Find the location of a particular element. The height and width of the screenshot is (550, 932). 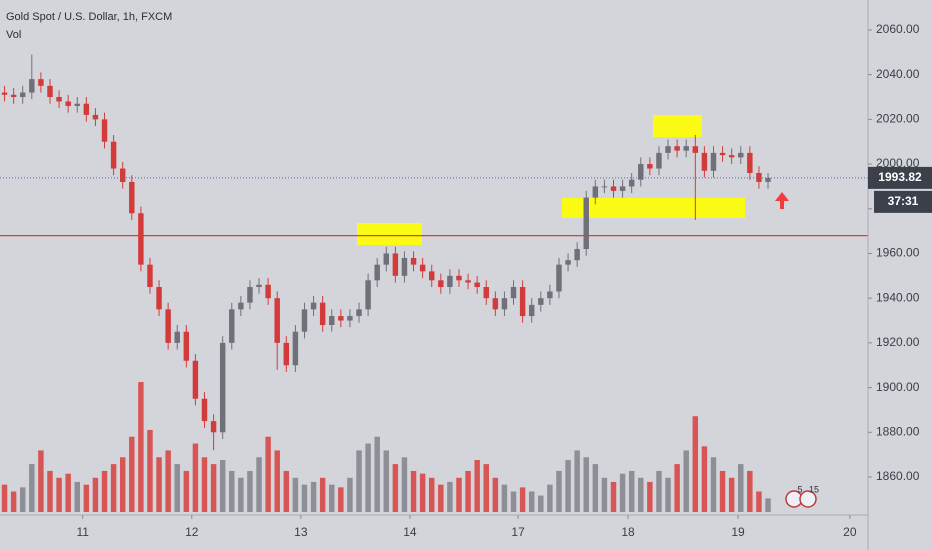

y-tick-label: 2040.00 is located at coordinates (898, 74).